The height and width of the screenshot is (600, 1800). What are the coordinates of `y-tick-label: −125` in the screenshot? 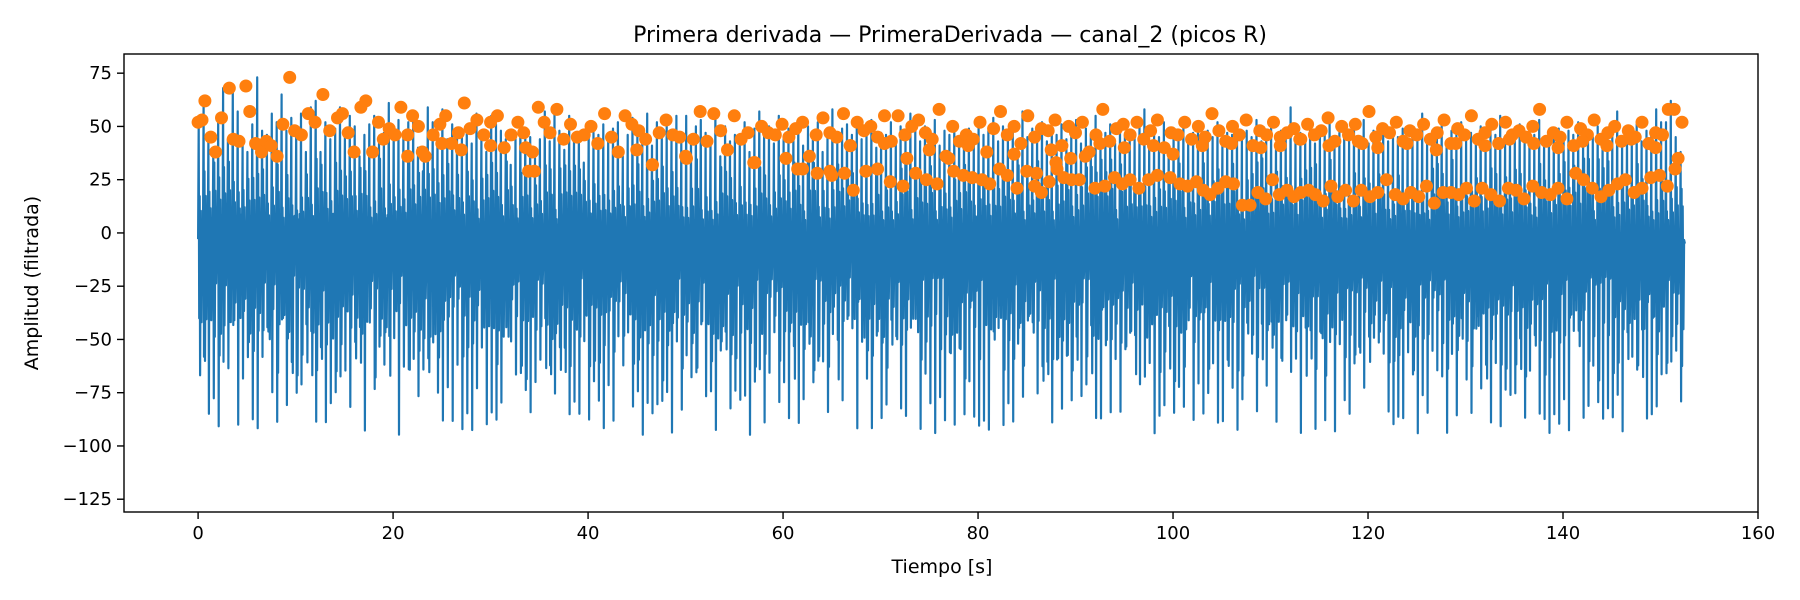 It's located at (87, 499).